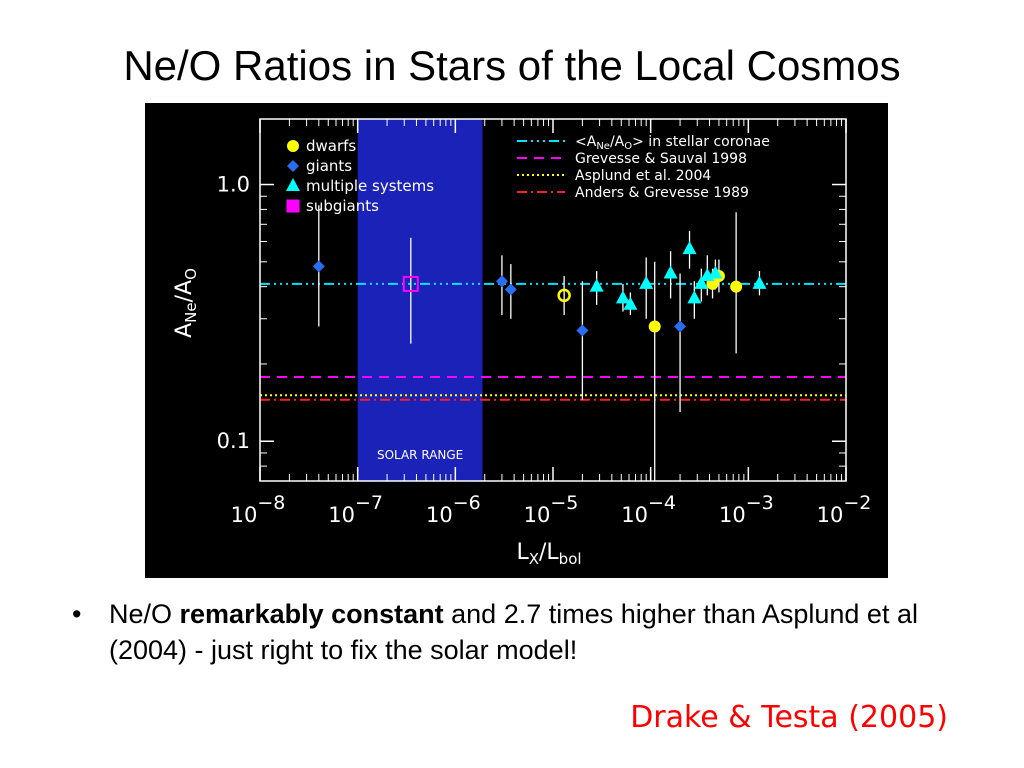 The image size is (1024, 768). What do you see at coordinates (857, 503) in the screenshot?
I see `x-tick-exponent: −2` at bounding box center [857, 503].